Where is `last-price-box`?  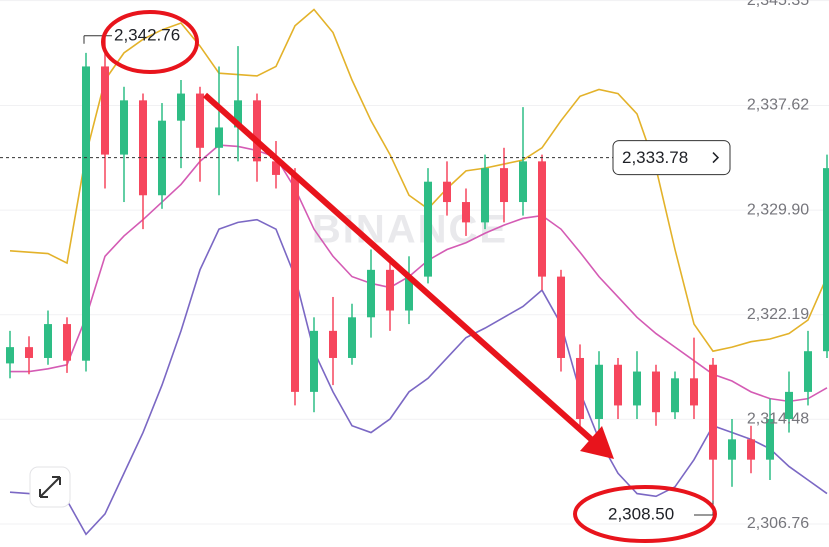
last-price-box is located at coordinates (671, 158).